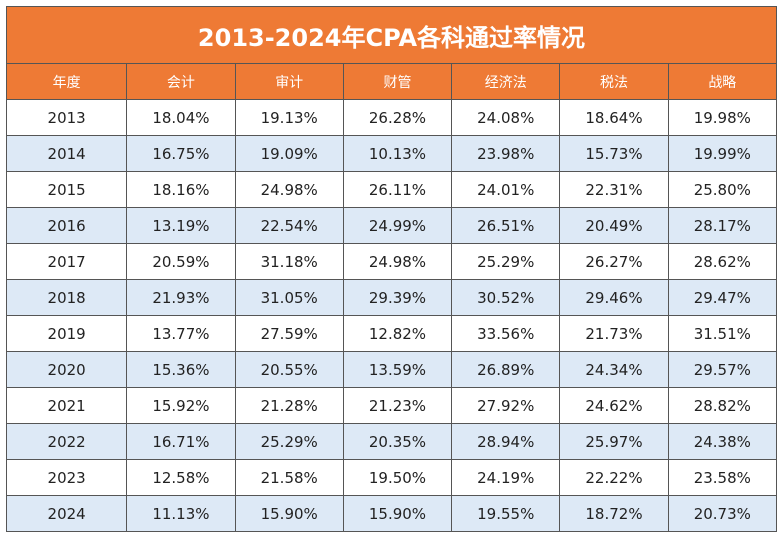 The height and width of the screenshot is (537, 784). What do you see at coordinates (722, 441) in the screenshot?
I see `pass-rate-cell: 24.38%` at bounding box center [722, 441].